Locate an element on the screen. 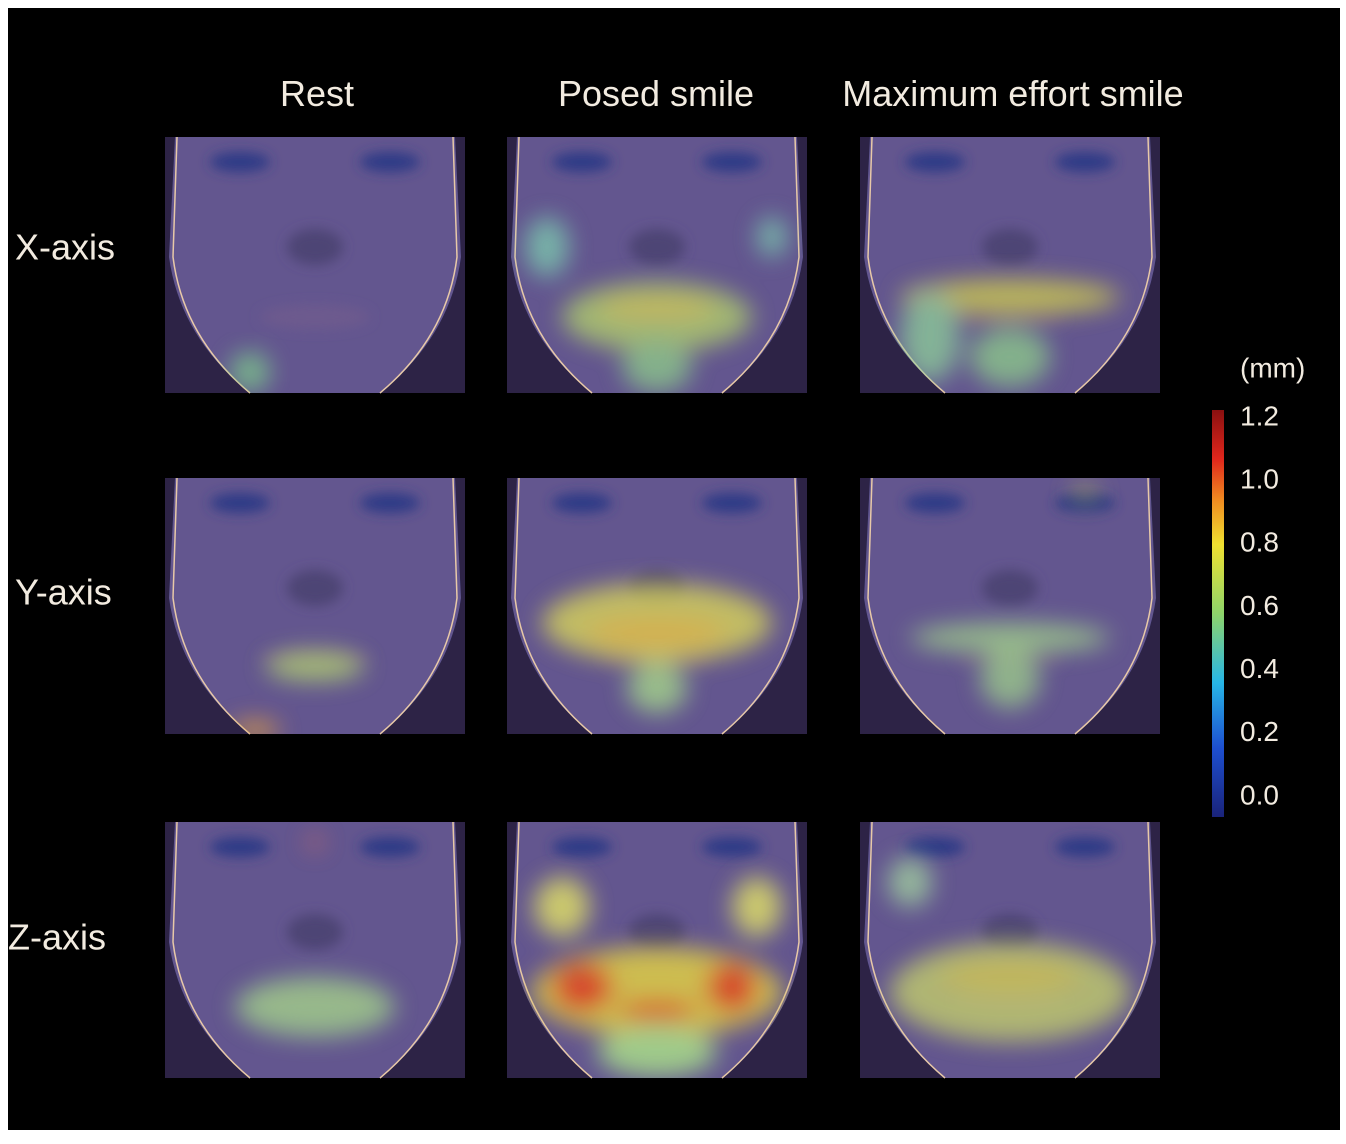 This screenshot has height=1144, width=1346. column-header: Posed smile is located at coordinates (656, 93).